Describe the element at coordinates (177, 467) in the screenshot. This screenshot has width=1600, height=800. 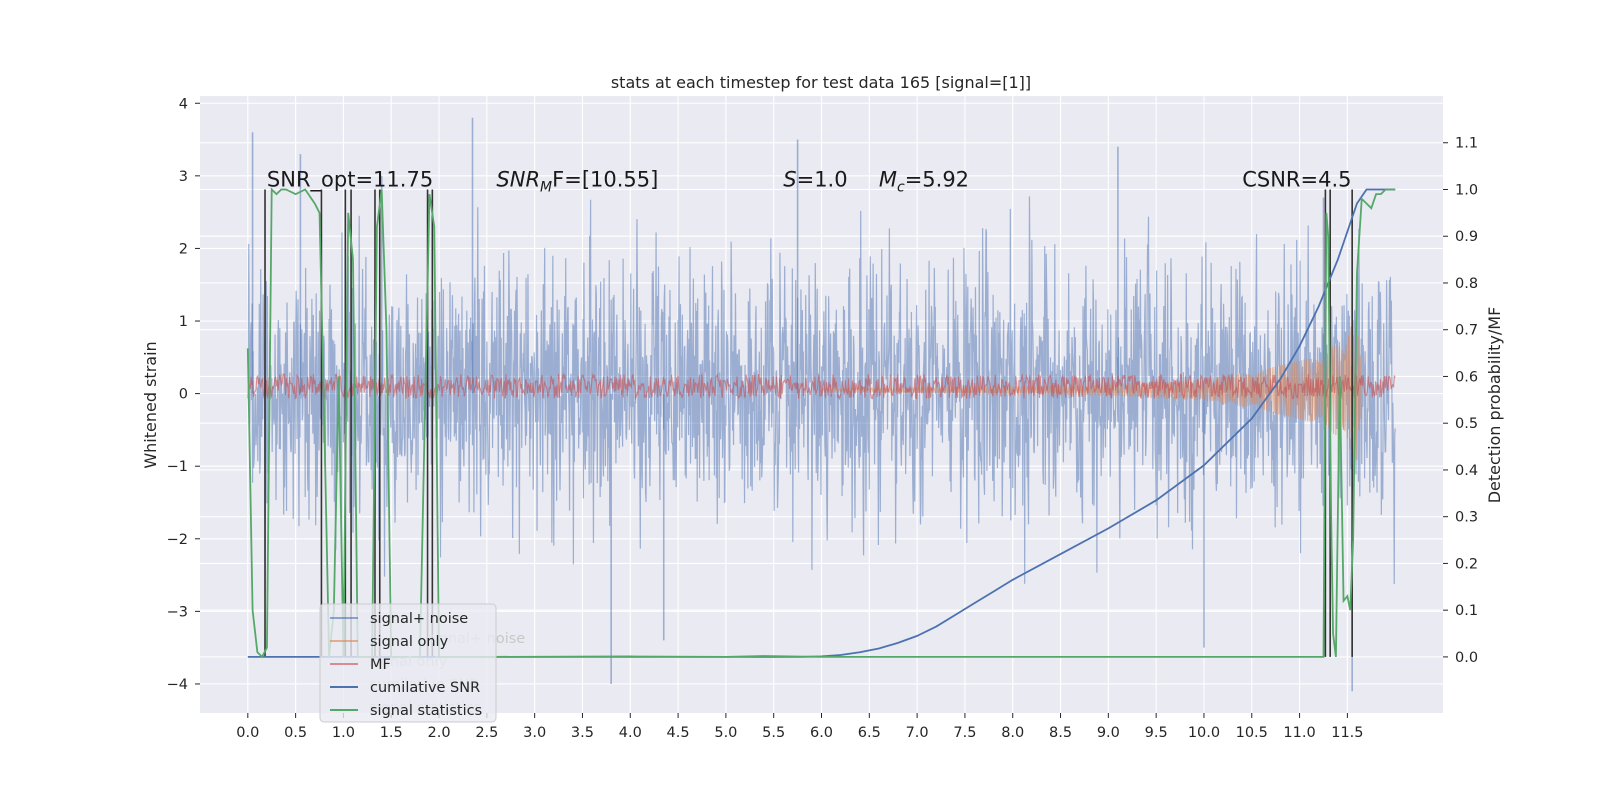
I see `y-tick-label: −1` at that location.